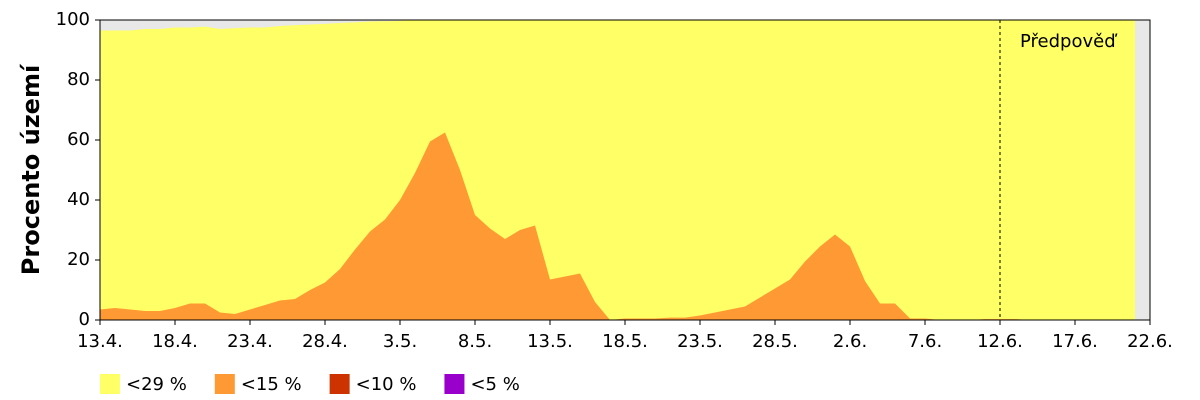 This screenshot has width=1200, height=400. What do you see at coordinates (175, 341) in the screenshot?
I see `x-tick-label: 18.4.` at bounding box center [175, 341].